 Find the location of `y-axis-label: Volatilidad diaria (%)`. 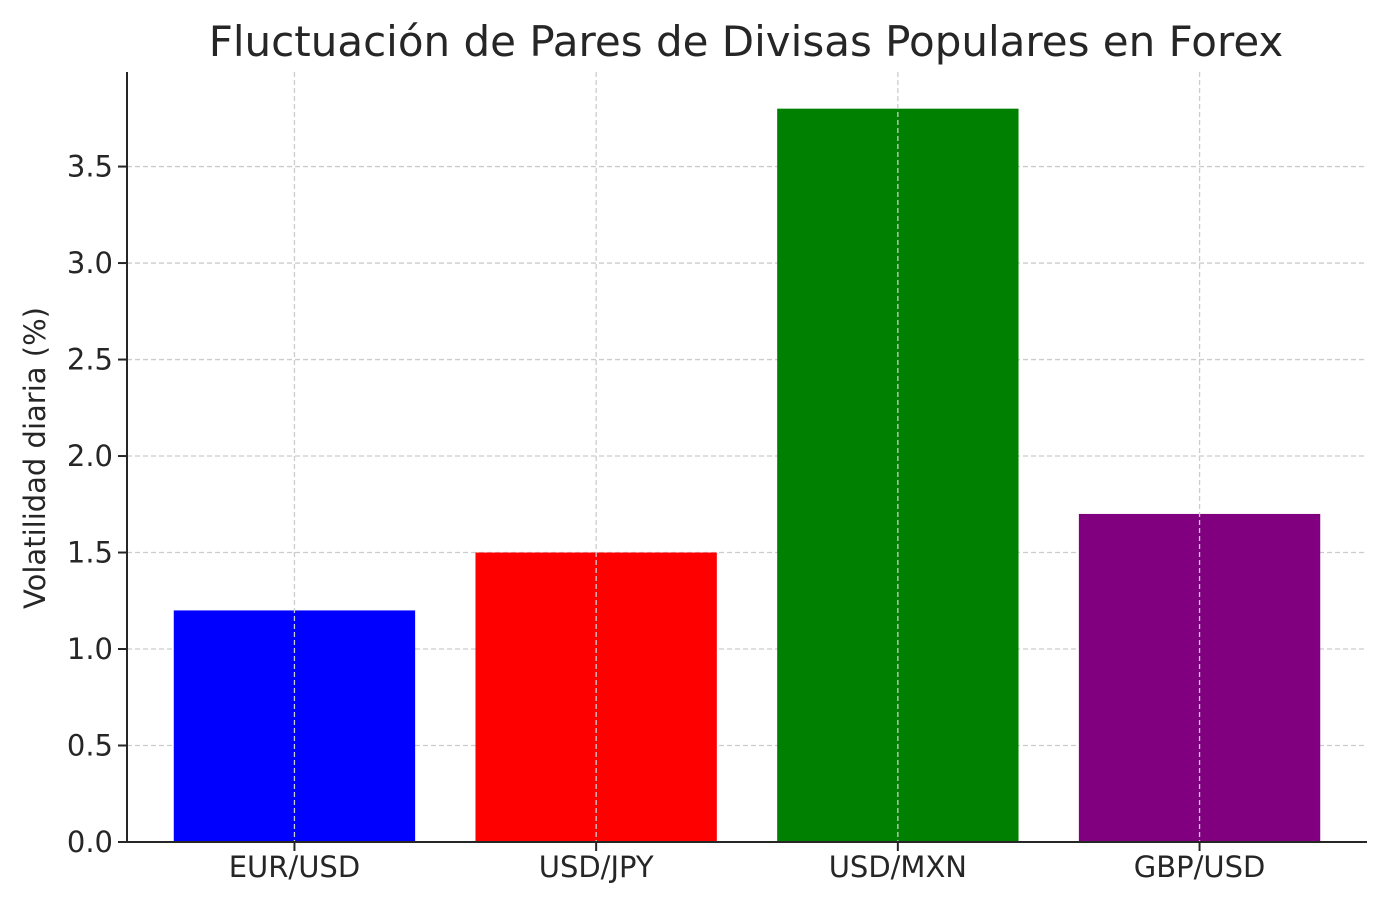

y-axis-label: Volatilidad diaria (%) is located at coordinates (35, 458).